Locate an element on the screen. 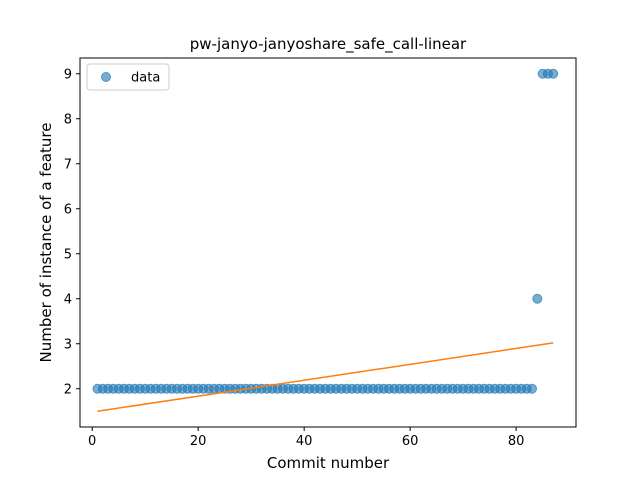 Image resolution: width=640 pixels, height=480 pixels. x-tick-label: 60 is located at coordinates (410, 441).